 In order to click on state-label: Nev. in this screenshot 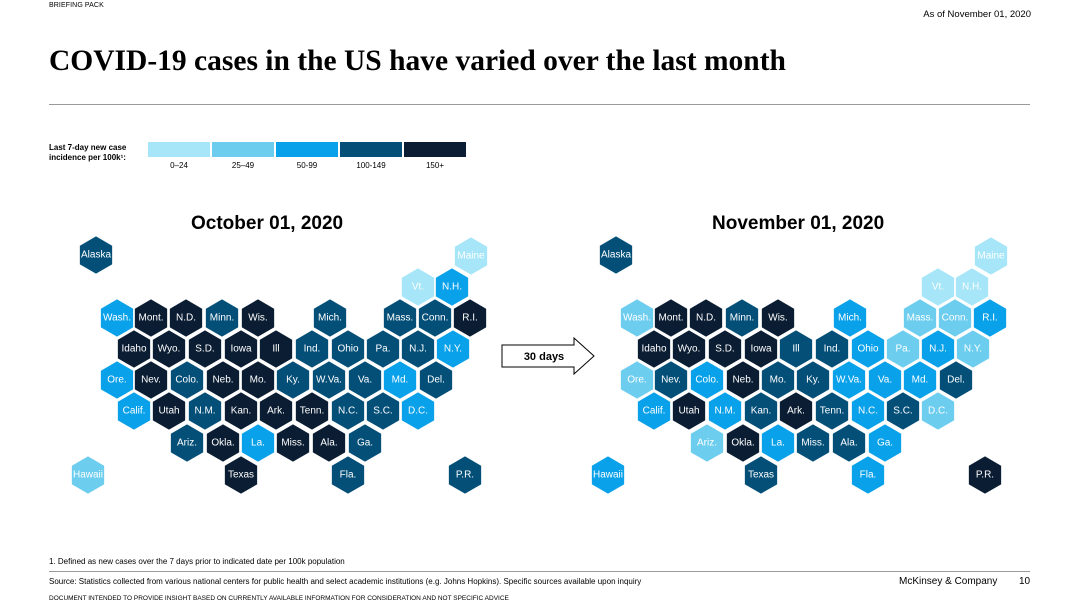, I will do `click(671, 380)`.